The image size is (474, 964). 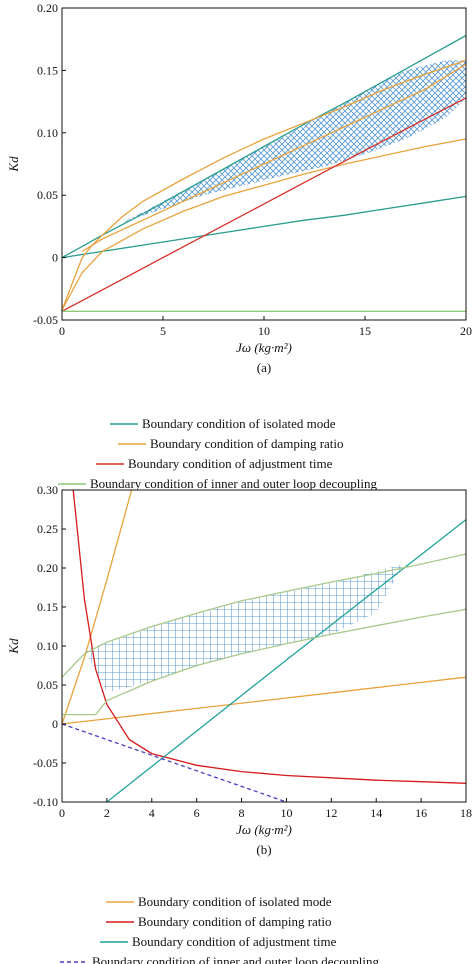 I want to click on a-panel-label: (a), so click(x=264, y=367).